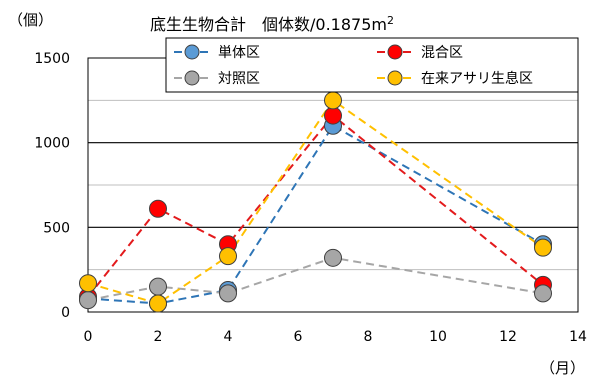  What do you see at coordinates (562, 368) in the screenshot?
I see `x-axis-unit-label: （月）` at bounding box center [562, 368].